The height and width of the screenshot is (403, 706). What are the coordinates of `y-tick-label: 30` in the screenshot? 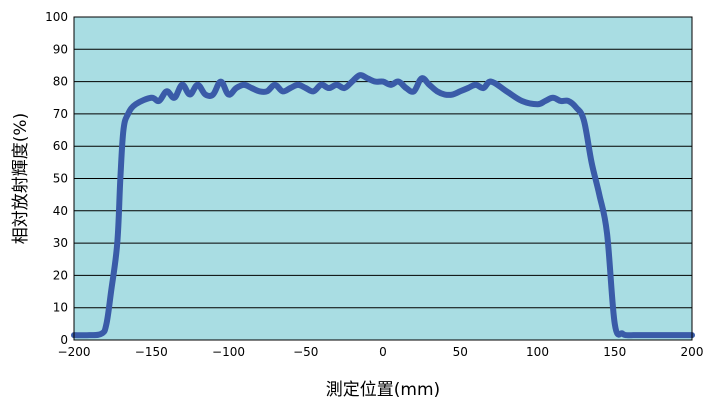 It's located at (60, 243).